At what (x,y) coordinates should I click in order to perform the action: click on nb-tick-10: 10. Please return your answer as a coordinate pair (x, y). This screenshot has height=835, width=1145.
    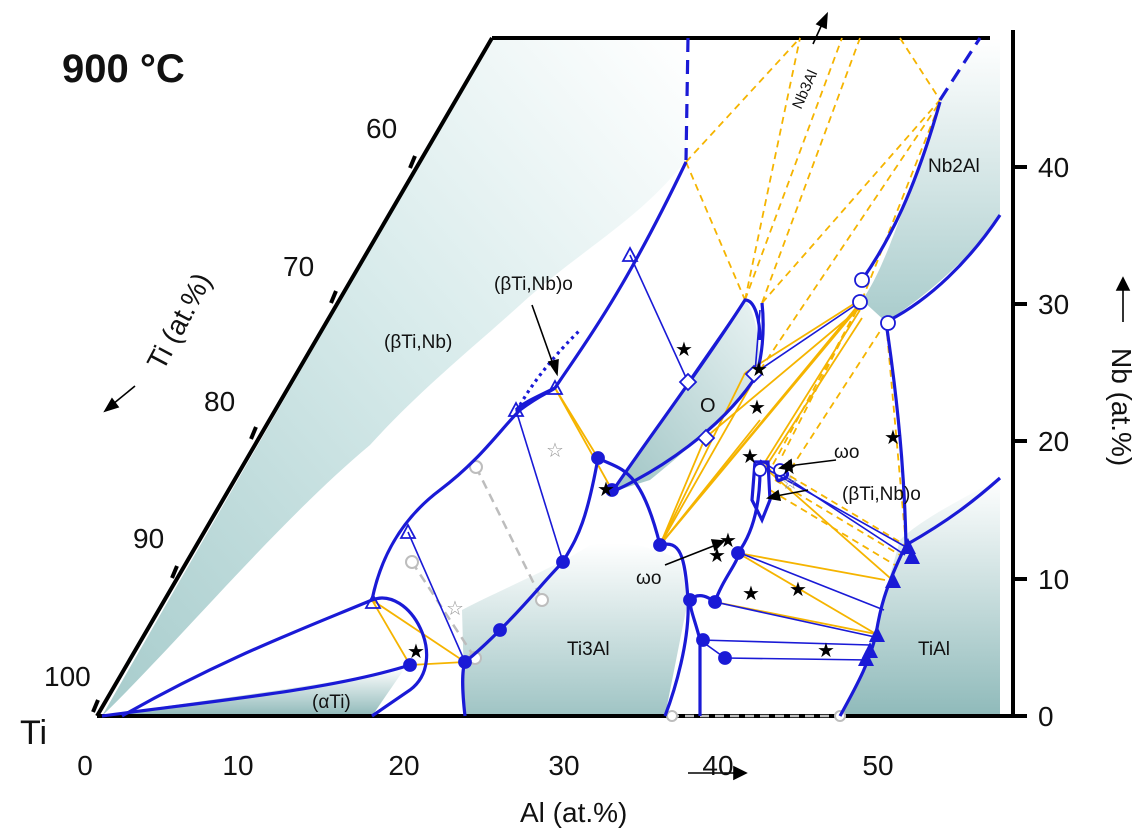
    Looking at the image, I should click on (1053, 579).